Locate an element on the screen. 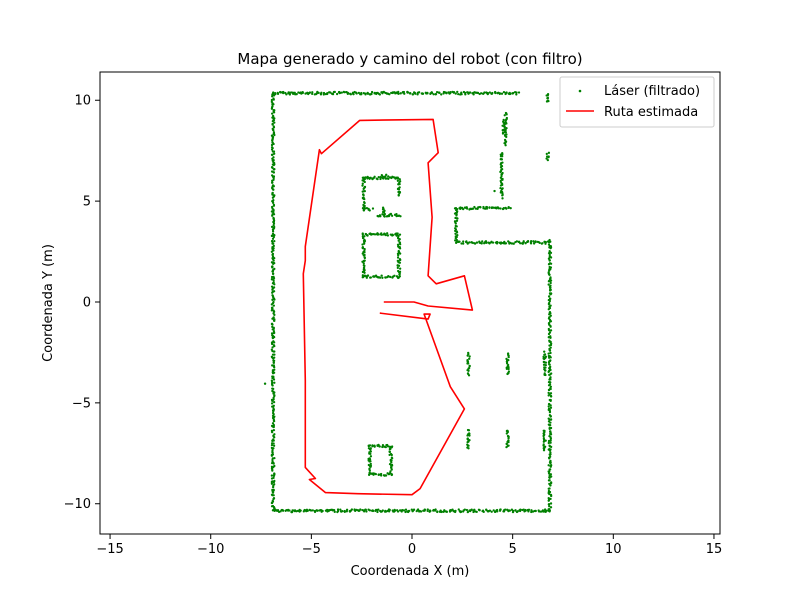 The width and height of the screenshot is (800, 600). y-tick-label: 10 is located at coordinates (82, 101).